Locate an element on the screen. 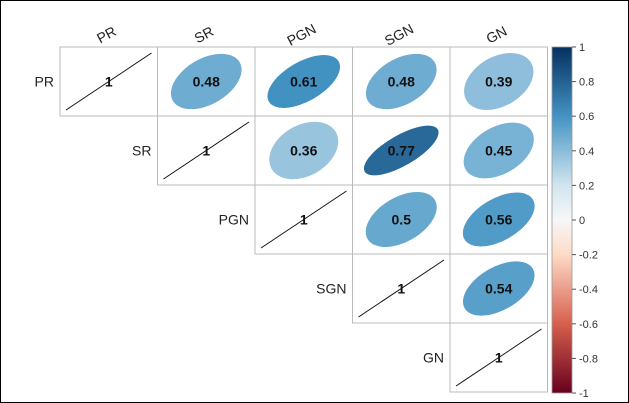 Image resolution: width=629 pixels, height=403 pixels. value-label: 0.56 is located at coordinates (498, 220).